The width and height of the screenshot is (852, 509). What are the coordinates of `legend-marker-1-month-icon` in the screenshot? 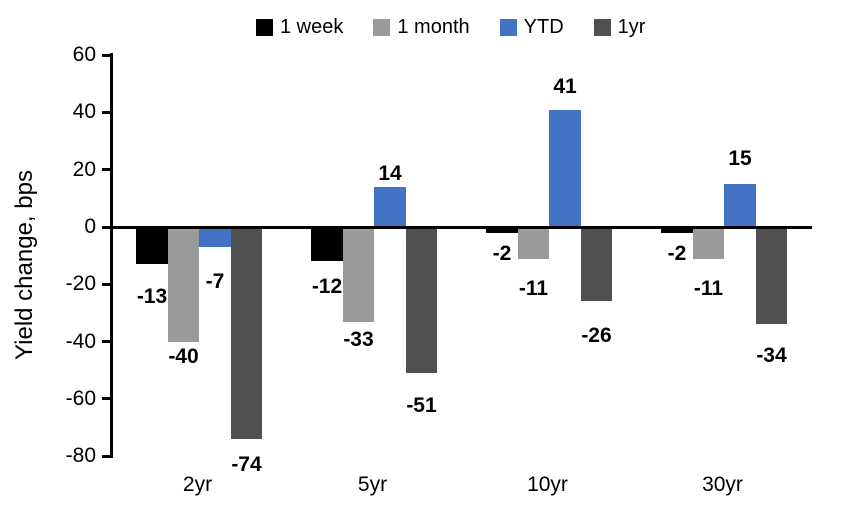 It's located at (382, 27).